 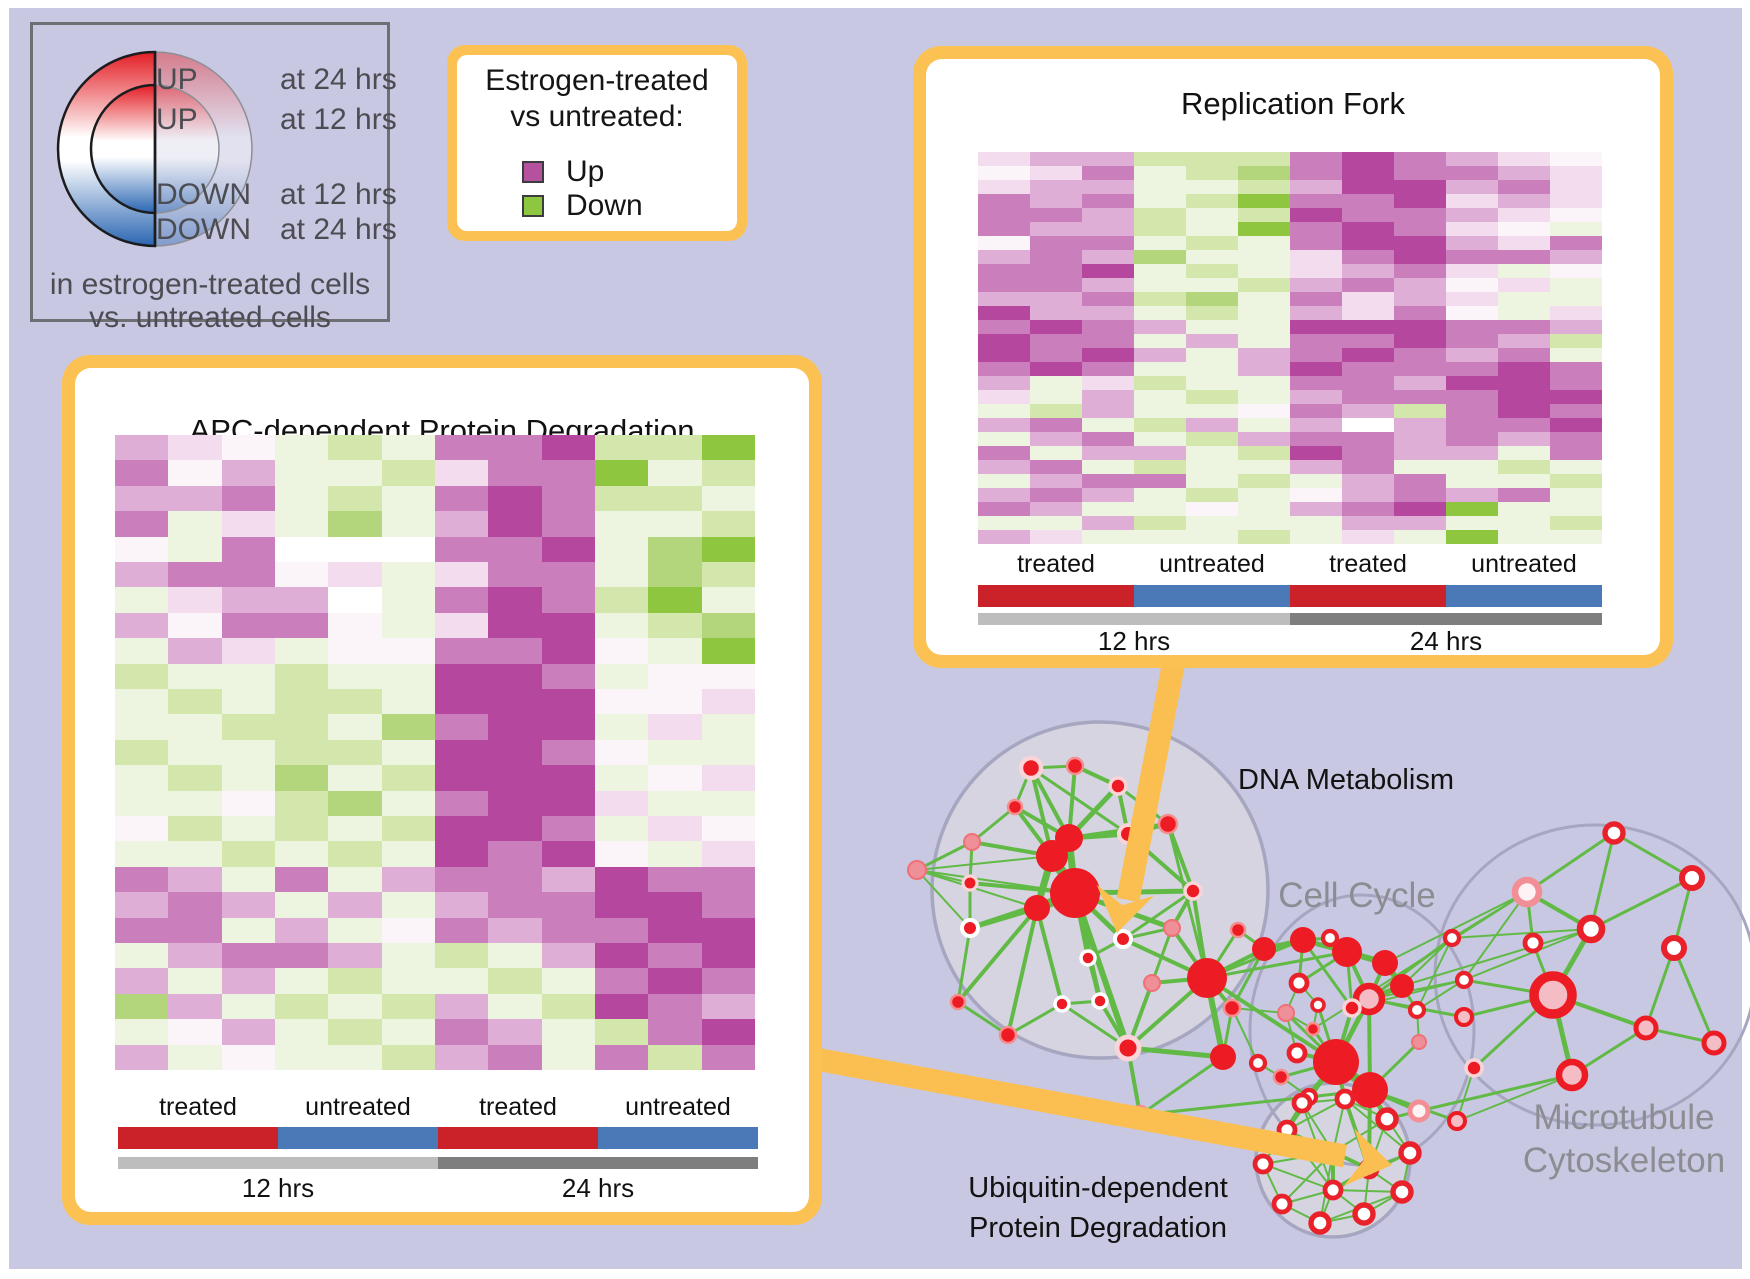 I want to click on microtubule-line1: Microtubule, so click(x=1624, y=1117).